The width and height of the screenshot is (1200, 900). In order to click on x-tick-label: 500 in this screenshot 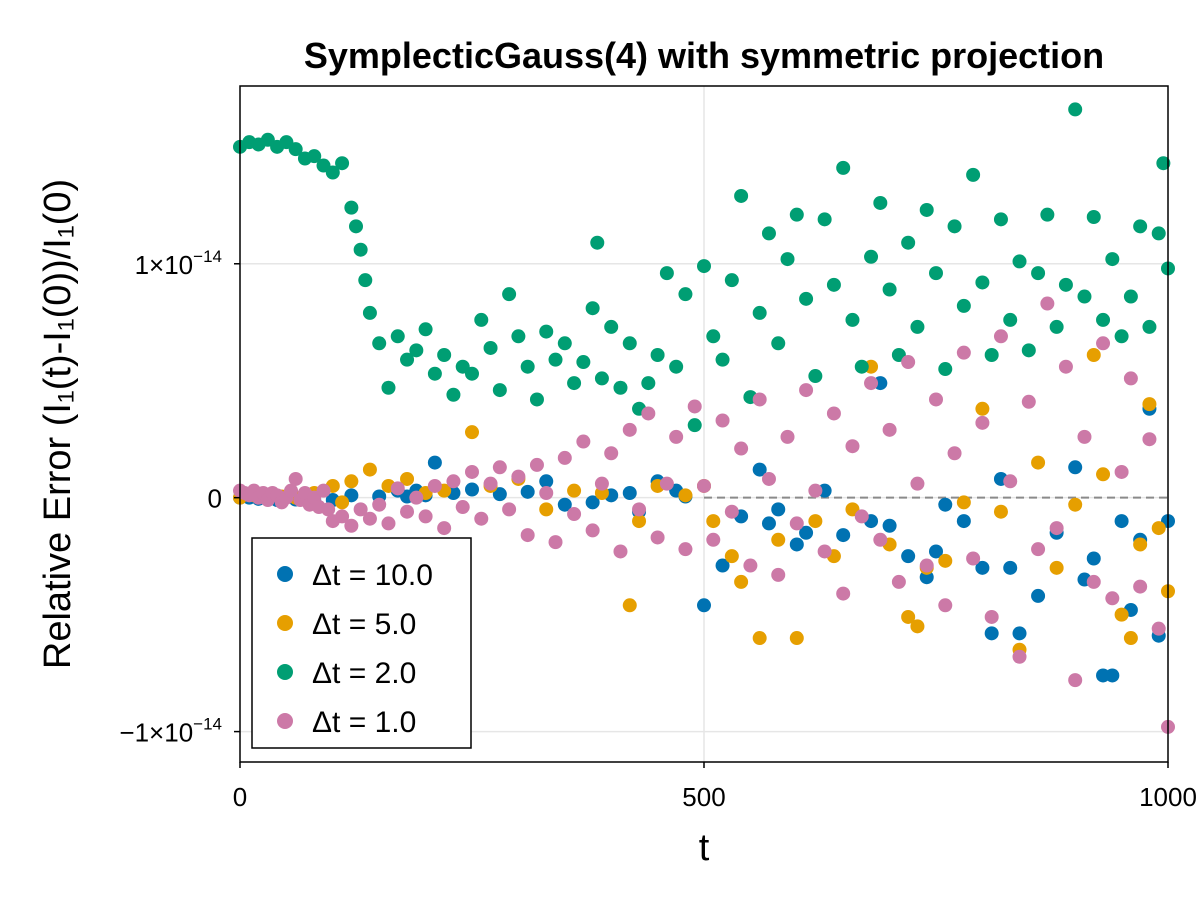, I will do `click(703, 797)`.